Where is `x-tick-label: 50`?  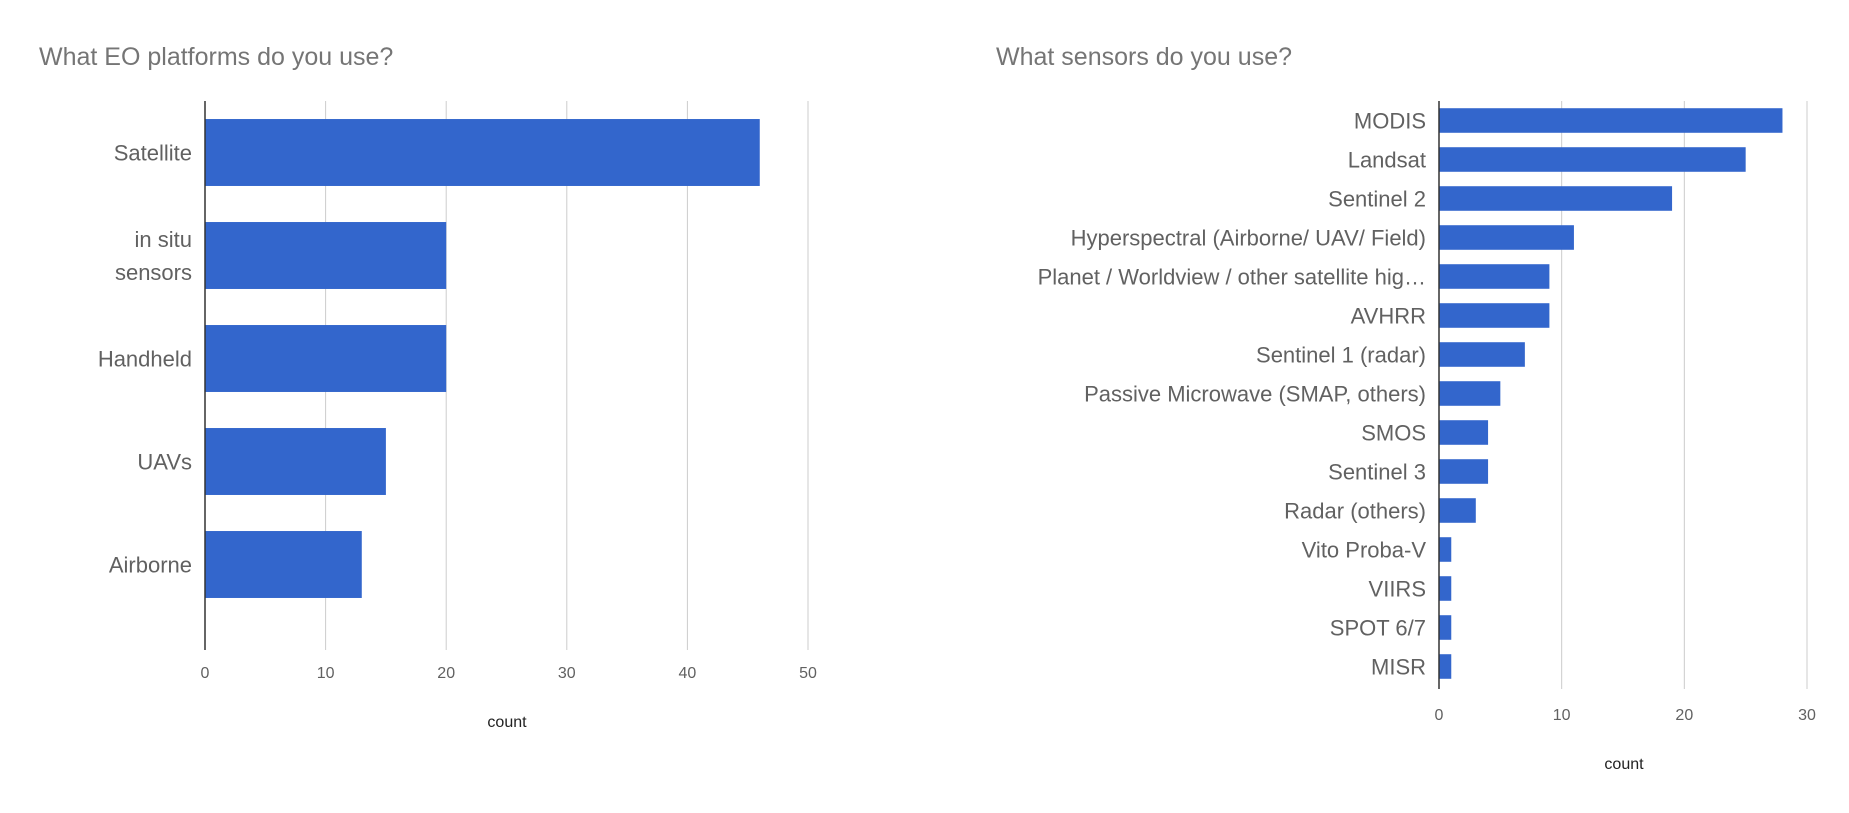
x-tick-label: 50 is located at coordinates (808, 673).